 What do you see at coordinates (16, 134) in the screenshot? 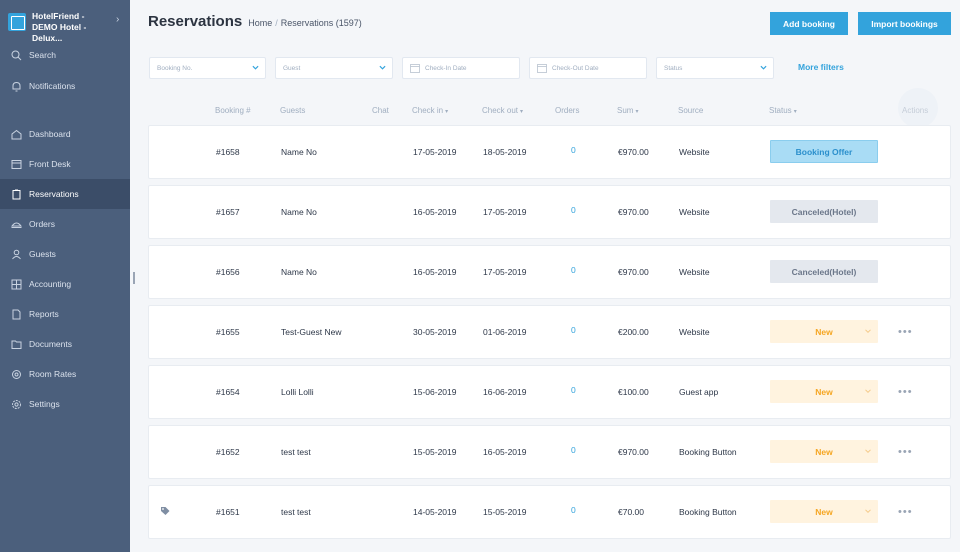
I see `dashboard-icon` at bounding box center [16, 134].